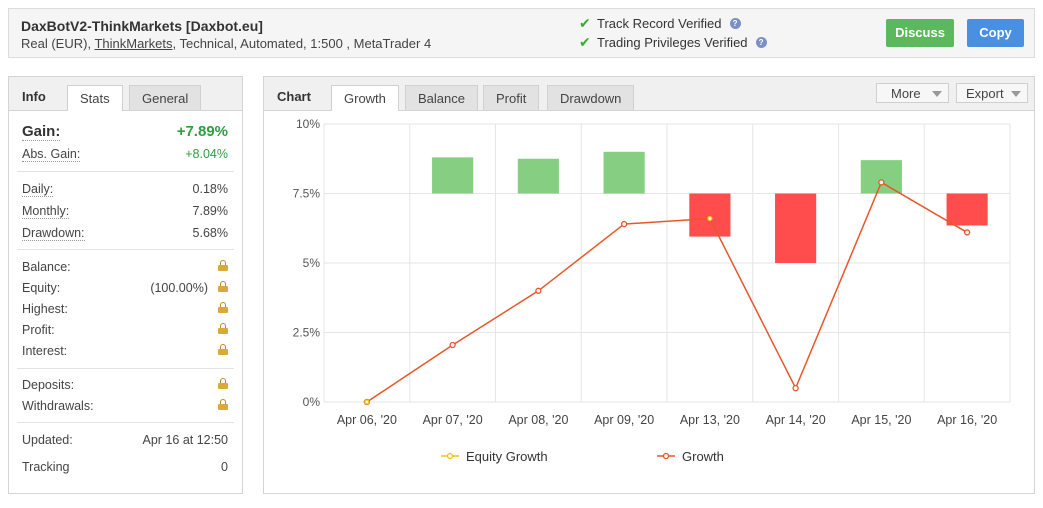 This screenshot has height=508, width=1043. What do you see at coordinates (133, 43) in the screenshot?
I see `broker-link: ThinkMarkets` at bounding box center [133, 43].